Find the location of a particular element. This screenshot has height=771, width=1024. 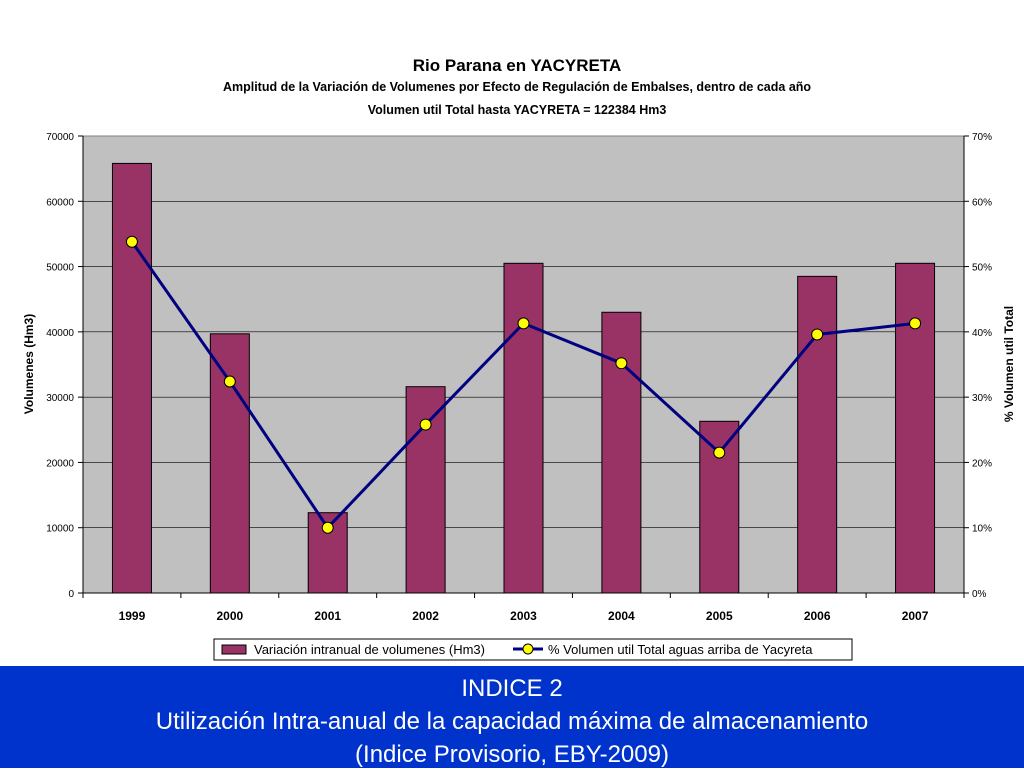

y-tick-label: 0 is located at coordinates (71, 594).